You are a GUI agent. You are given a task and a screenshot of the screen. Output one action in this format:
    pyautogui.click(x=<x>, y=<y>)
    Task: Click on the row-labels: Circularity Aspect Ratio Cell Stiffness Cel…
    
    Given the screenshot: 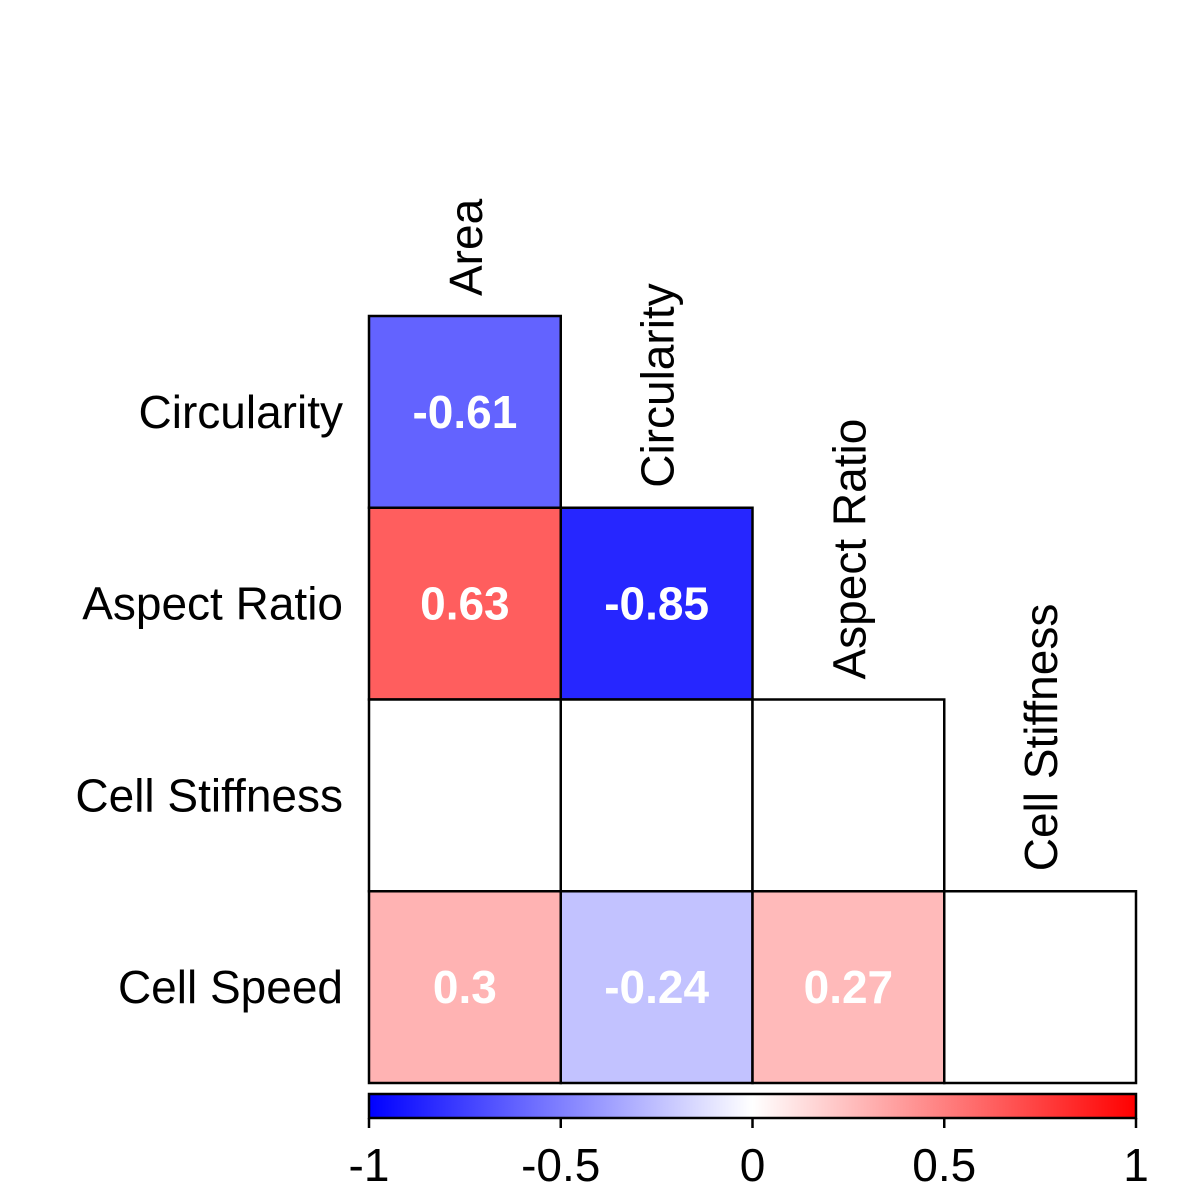 What is the action you would take?
    pyautogui.click(x=209, y=699)
    